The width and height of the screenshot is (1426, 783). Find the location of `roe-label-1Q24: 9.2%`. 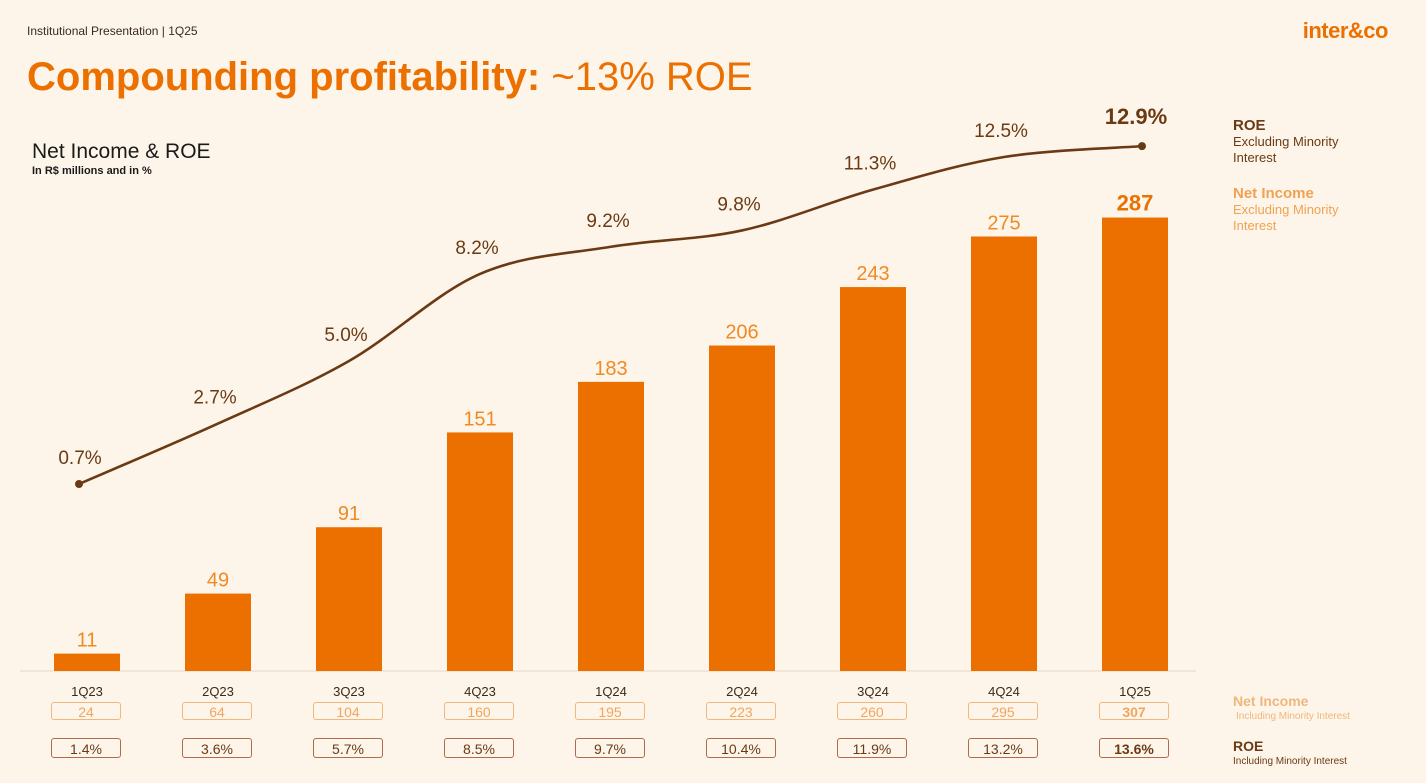

roe-label-1Q24: 9.2% is located at coordinates (607, 221).